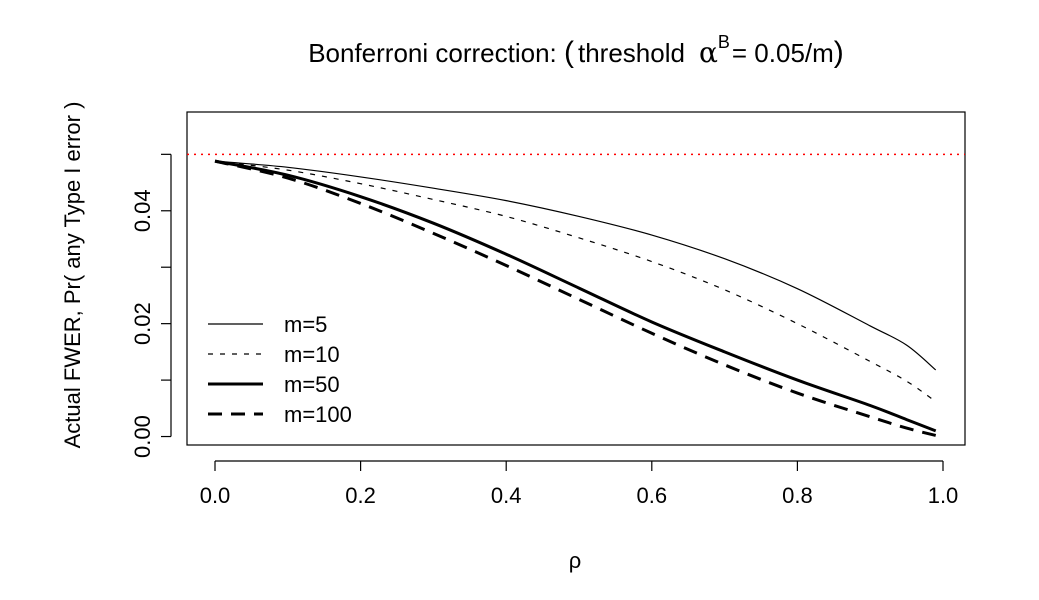 The image size is (1039, 600). I want to click on x-tick-label: 0.6, so click(652, 495).